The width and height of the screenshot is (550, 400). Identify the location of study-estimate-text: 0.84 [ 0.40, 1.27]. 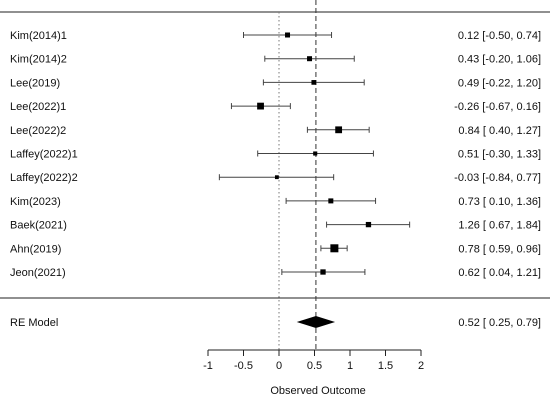
(499, 131).